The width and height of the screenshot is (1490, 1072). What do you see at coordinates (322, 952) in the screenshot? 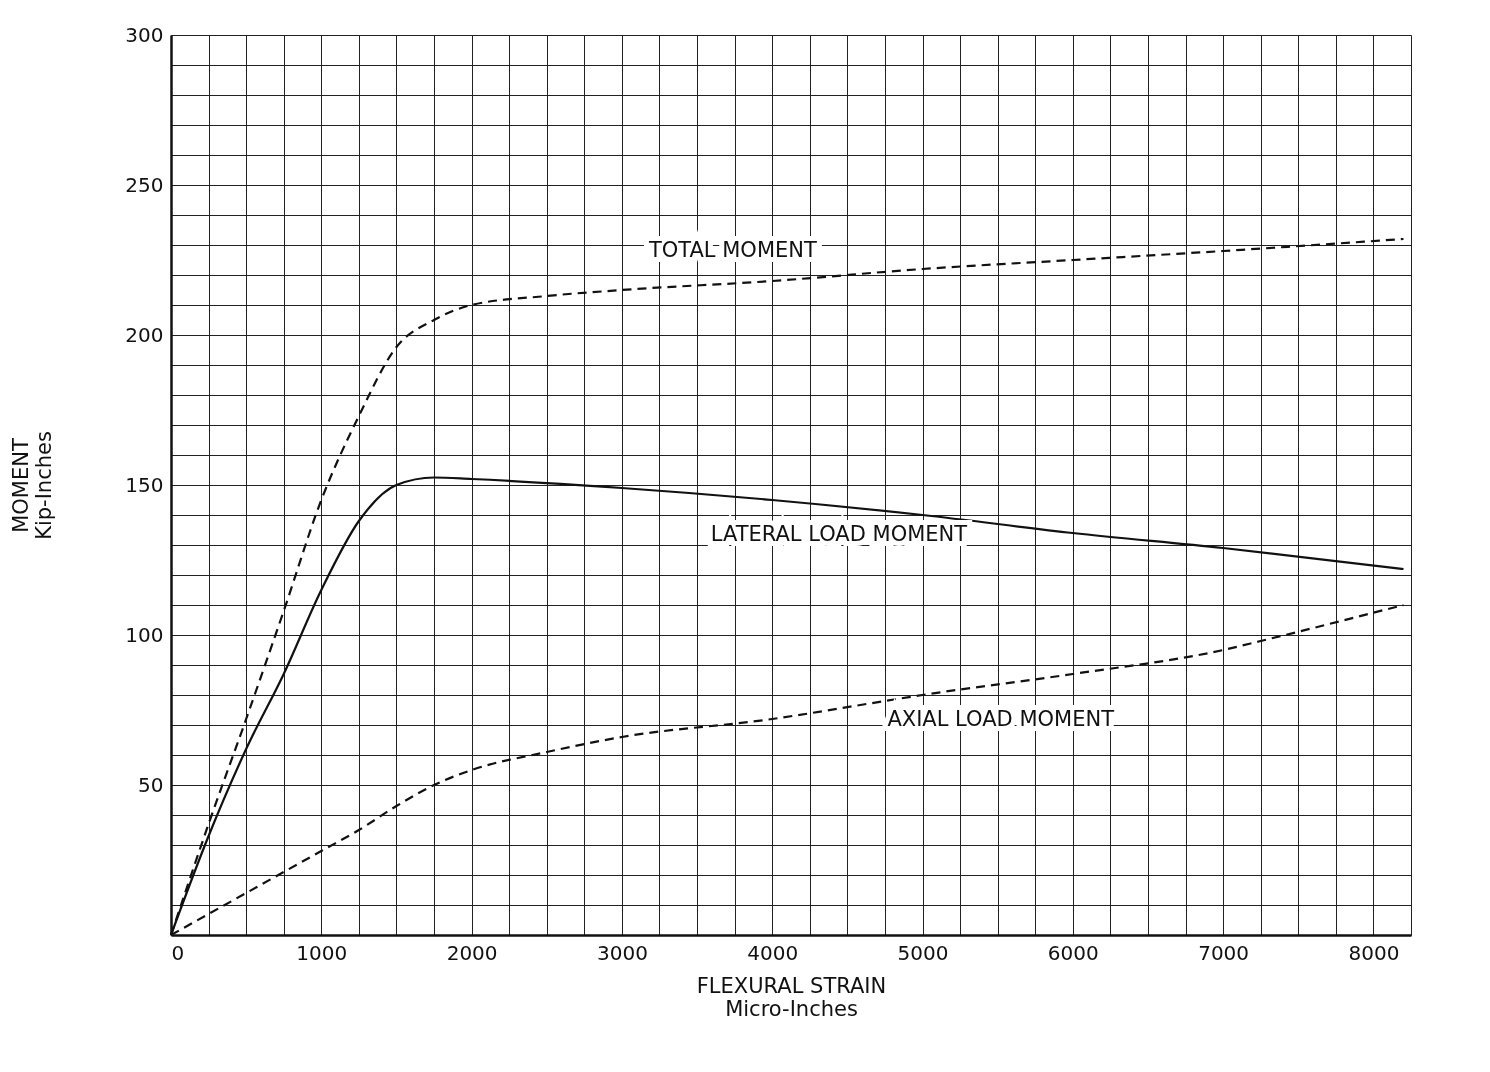
I see `x-tick-label: 1000` at bounding box center [322, 952].